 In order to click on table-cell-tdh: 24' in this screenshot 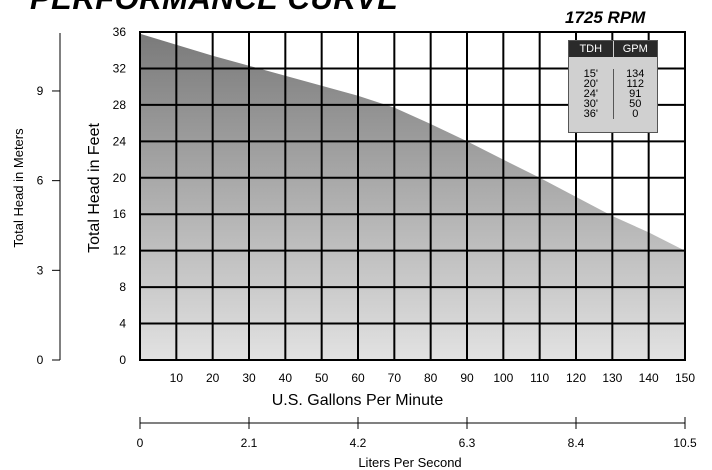, I will do `click(590, 94)`.